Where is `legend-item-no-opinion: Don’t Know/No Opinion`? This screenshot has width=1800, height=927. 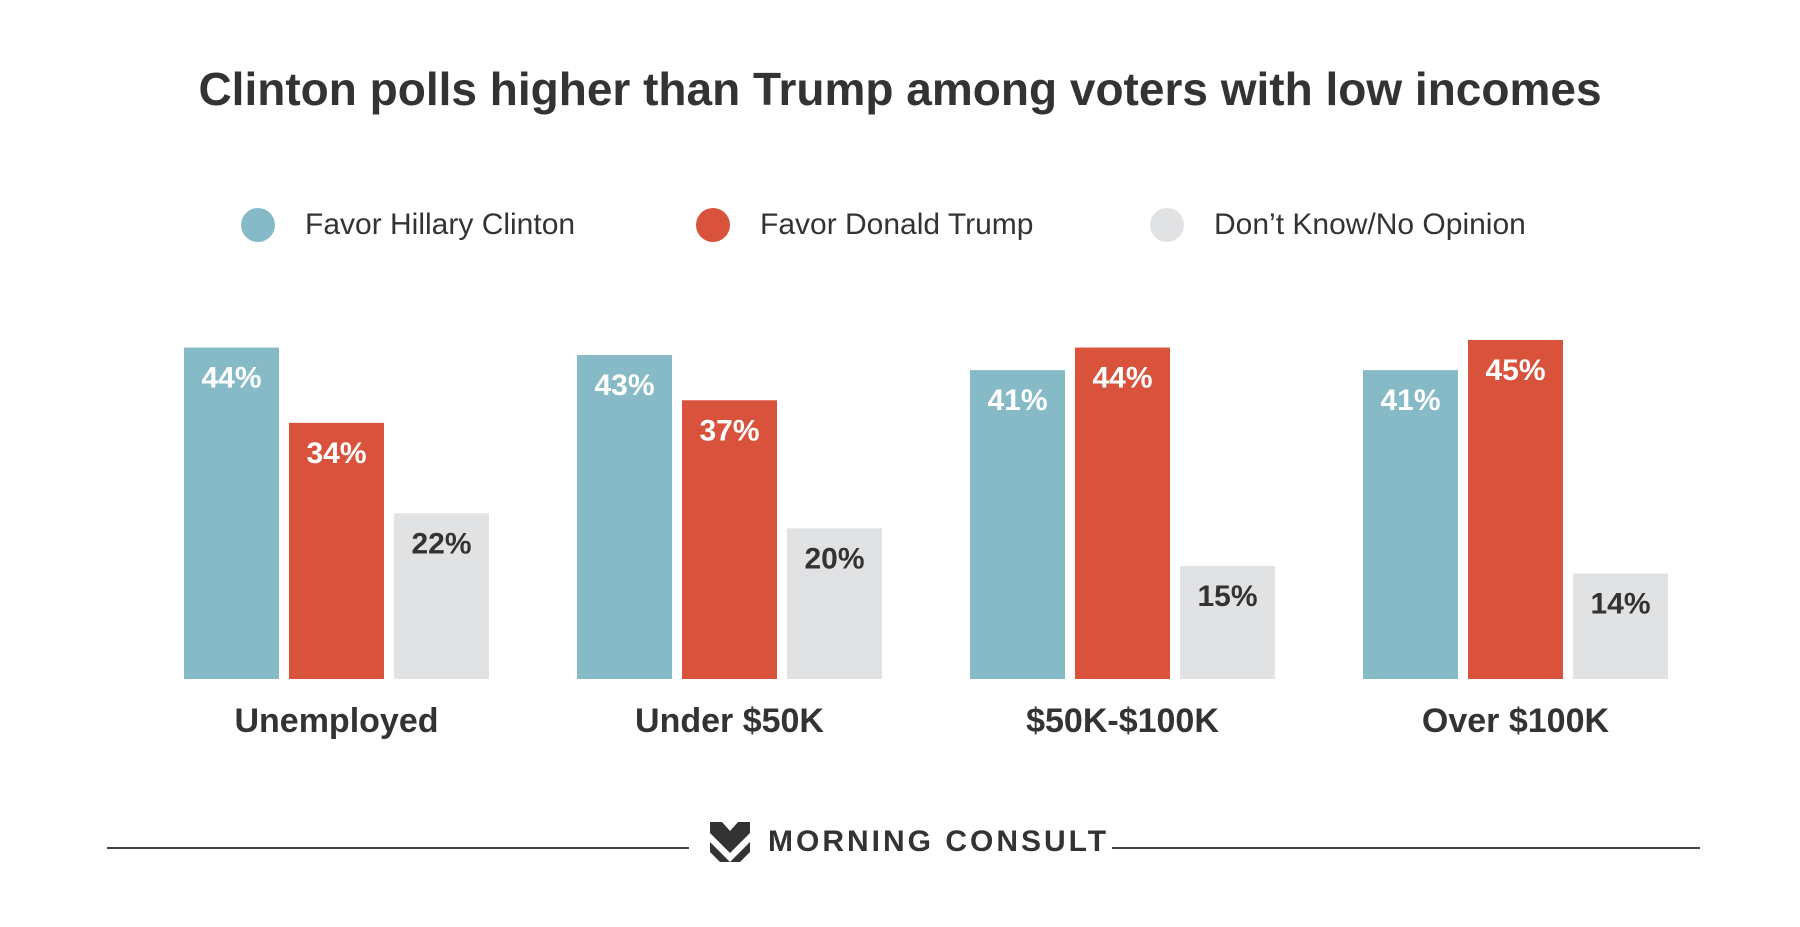
legend-item-no-opinion: Don’t Know/No Opinion is located at coordinates (1338, 225).